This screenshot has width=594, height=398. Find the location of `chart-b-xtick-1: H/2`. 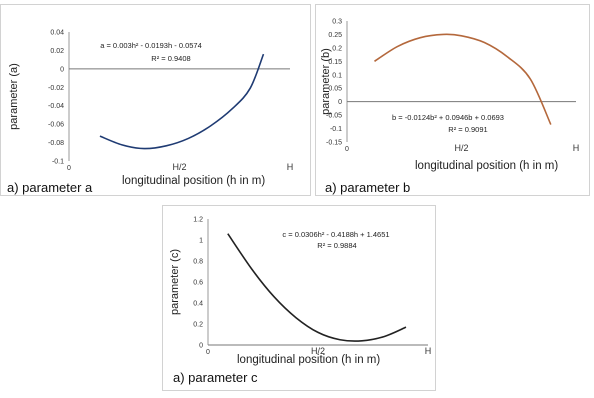

chart-b-xtick-1: H/2 is located at coordinates (461, 148).